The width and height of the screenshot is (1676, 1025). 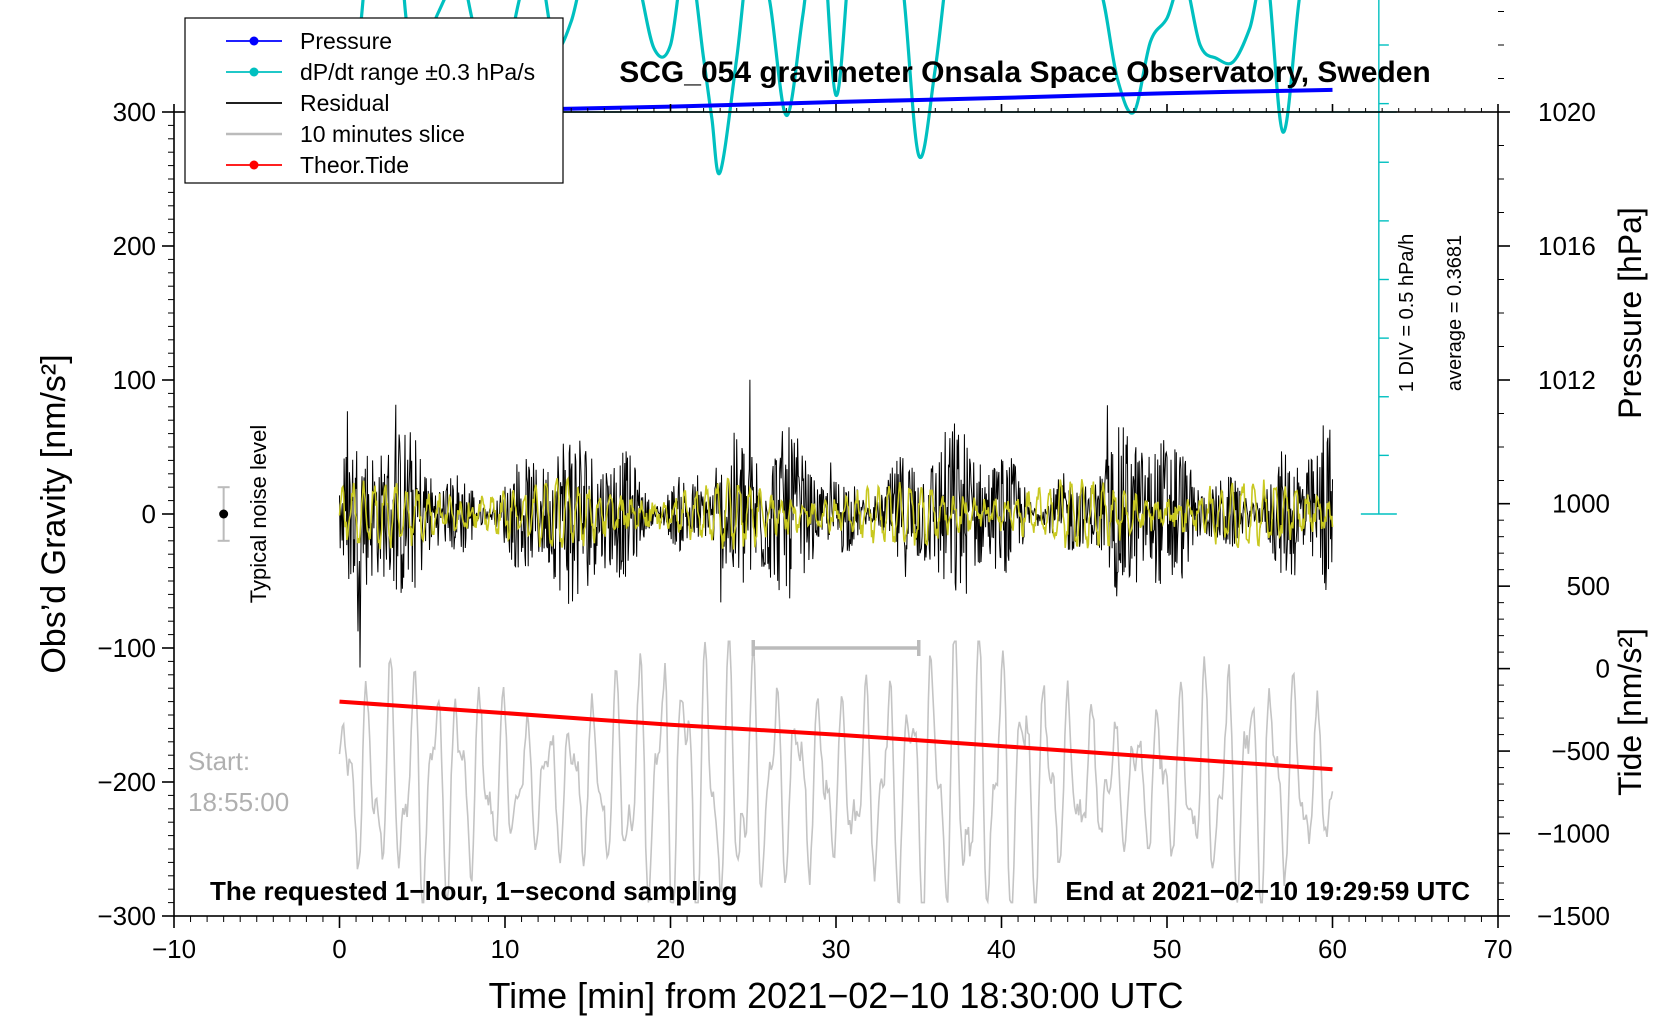 What do you see at coordinates (345, 103) in the screenshot?
I see `legend-label: Residual` at bounding box center [345, 103].